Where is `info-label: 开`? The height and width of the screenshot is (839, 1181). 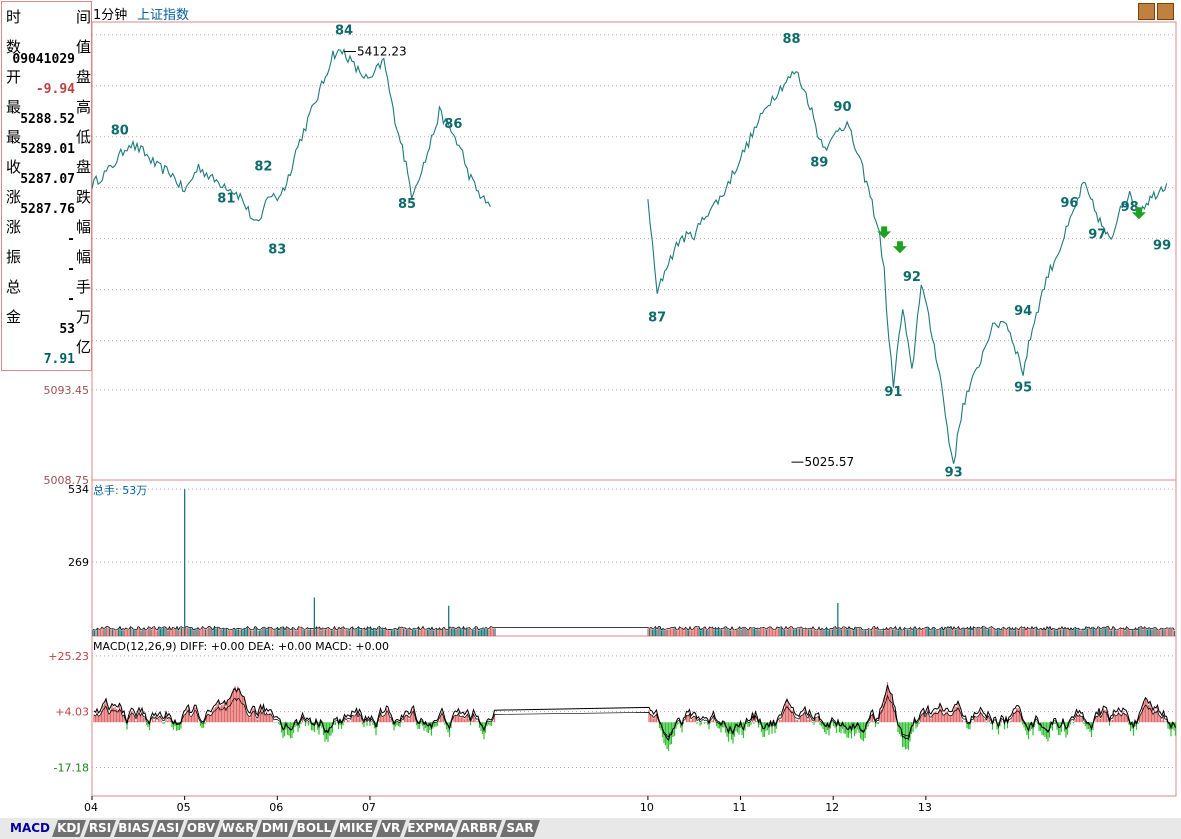
info-label: 开 is located at coordinates (14, 77).